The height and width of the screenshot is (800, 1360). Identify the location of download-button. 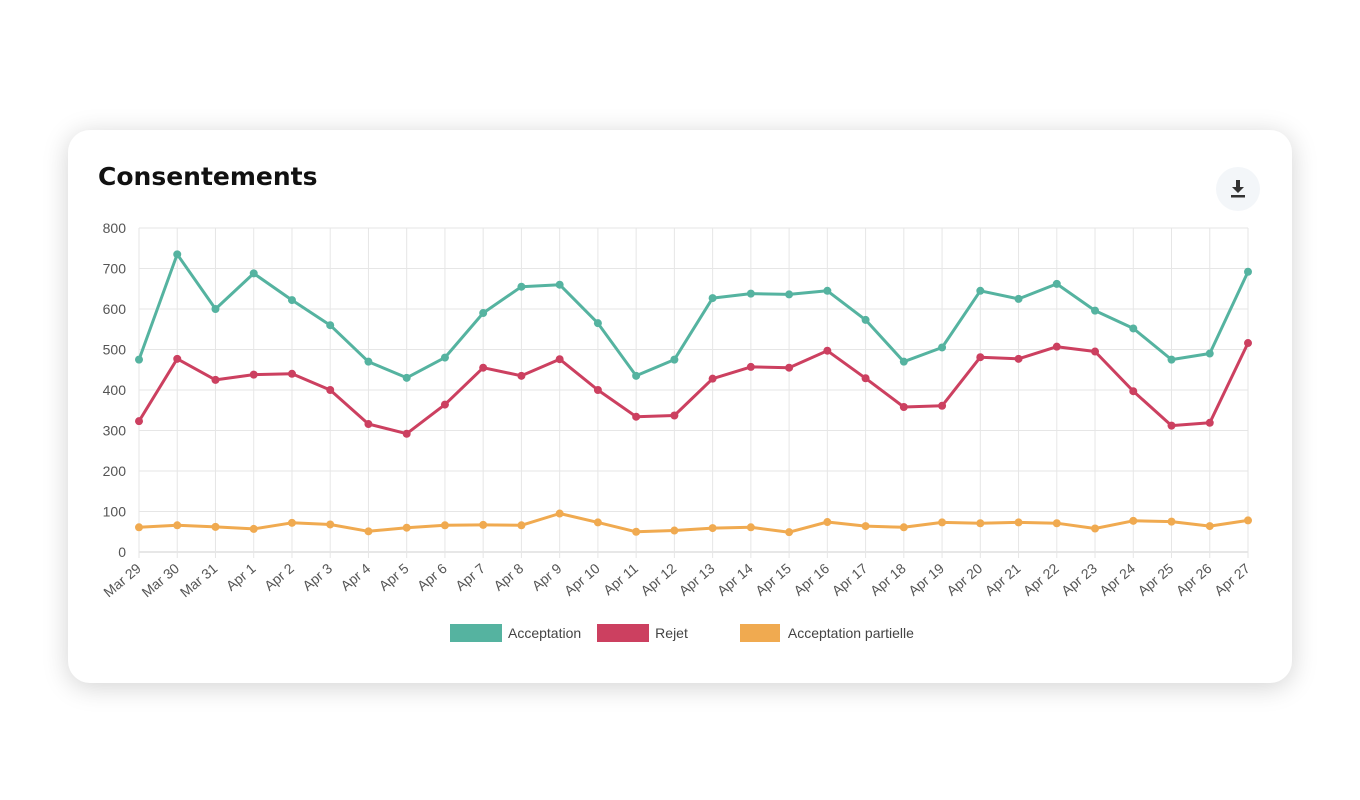
(1238, 189).